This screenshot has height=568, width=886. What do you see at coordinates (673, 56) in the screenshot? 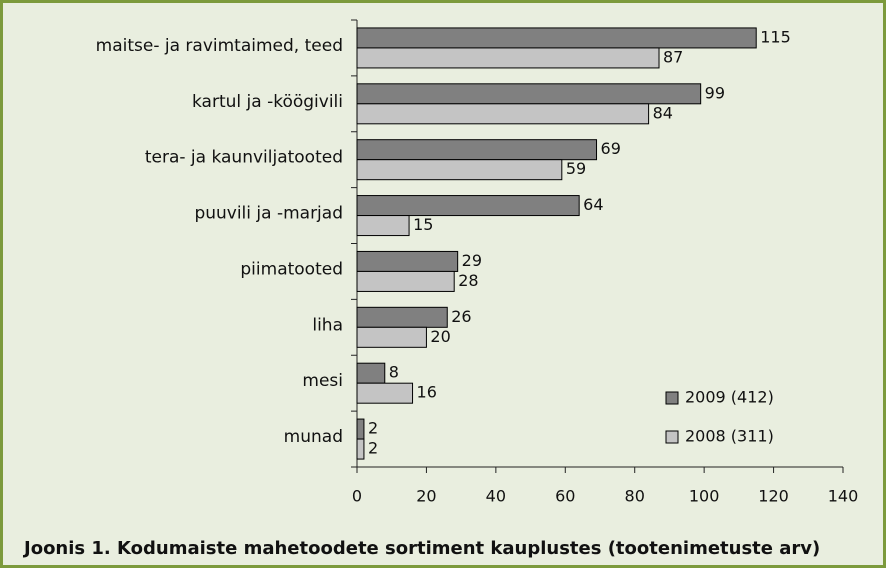
I see `value-label: 87` at bounding box center [673, 56].